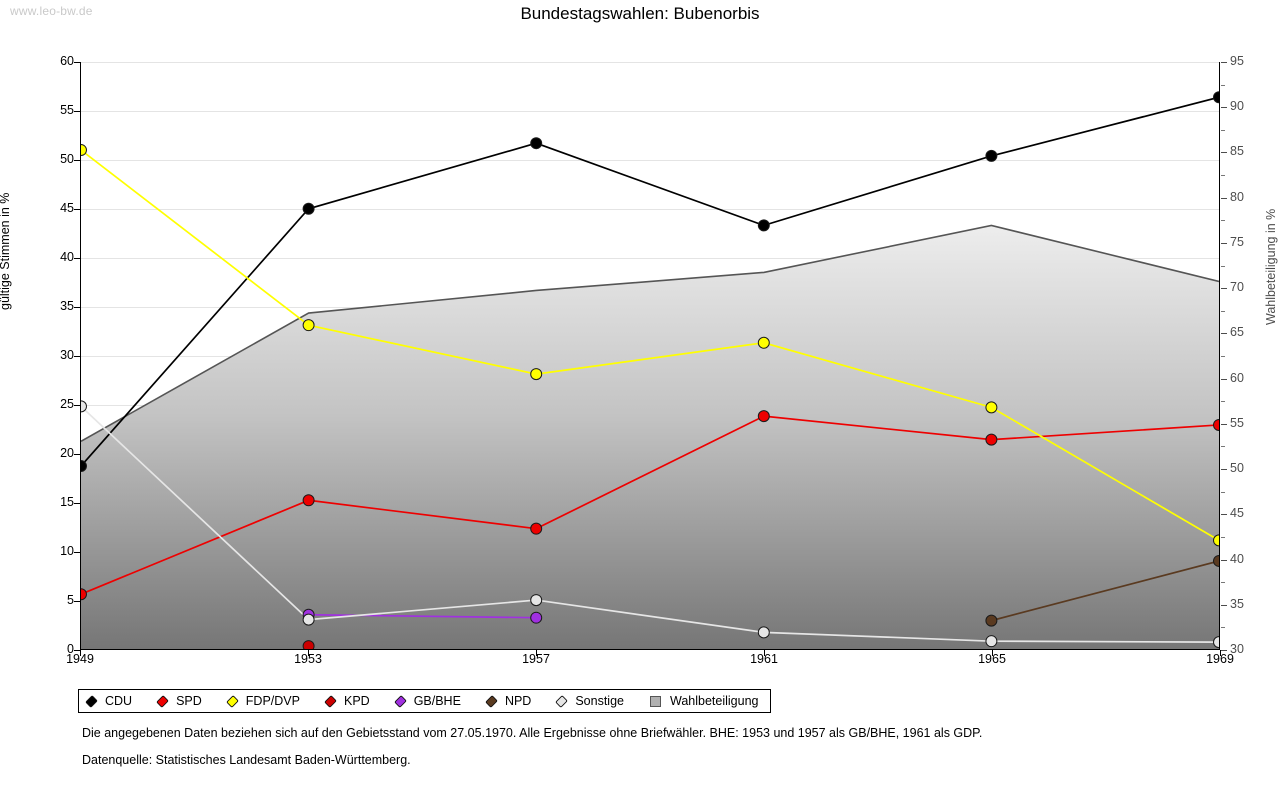  Describe the element at coordinates (189, 701) in the screenshot. I see `legend-label: SPD` at that location.